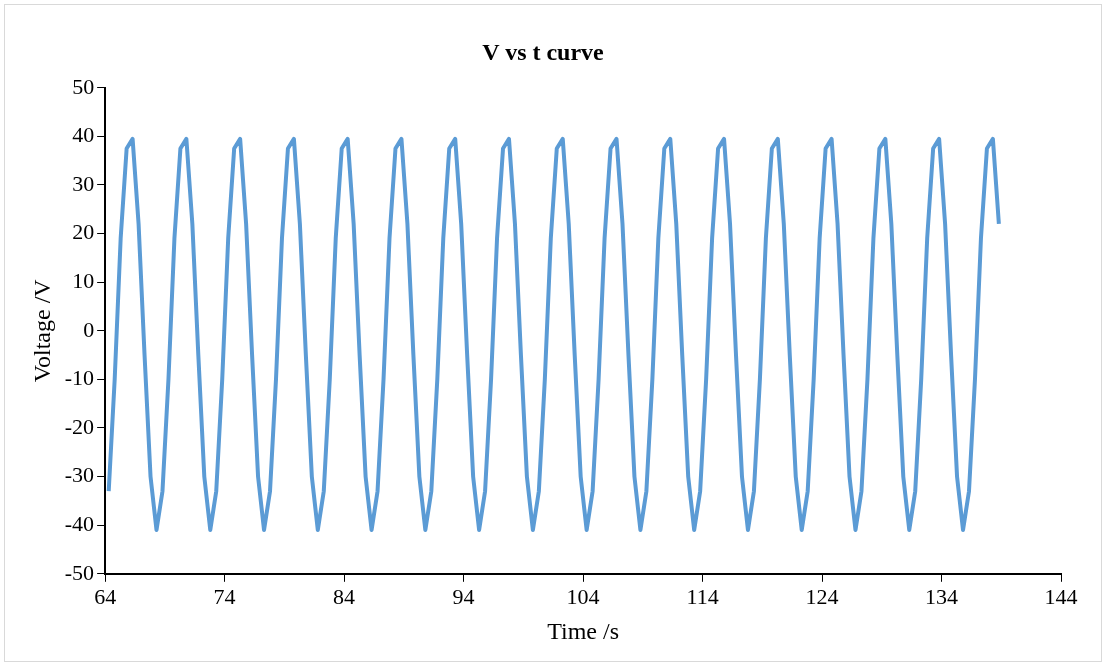 This screenshot has height=668, width=1108. What do you see at coordinates (583, 630) in the screenshot?
I see `x-axis-title: Time /s` at bounding box center [583, 630].